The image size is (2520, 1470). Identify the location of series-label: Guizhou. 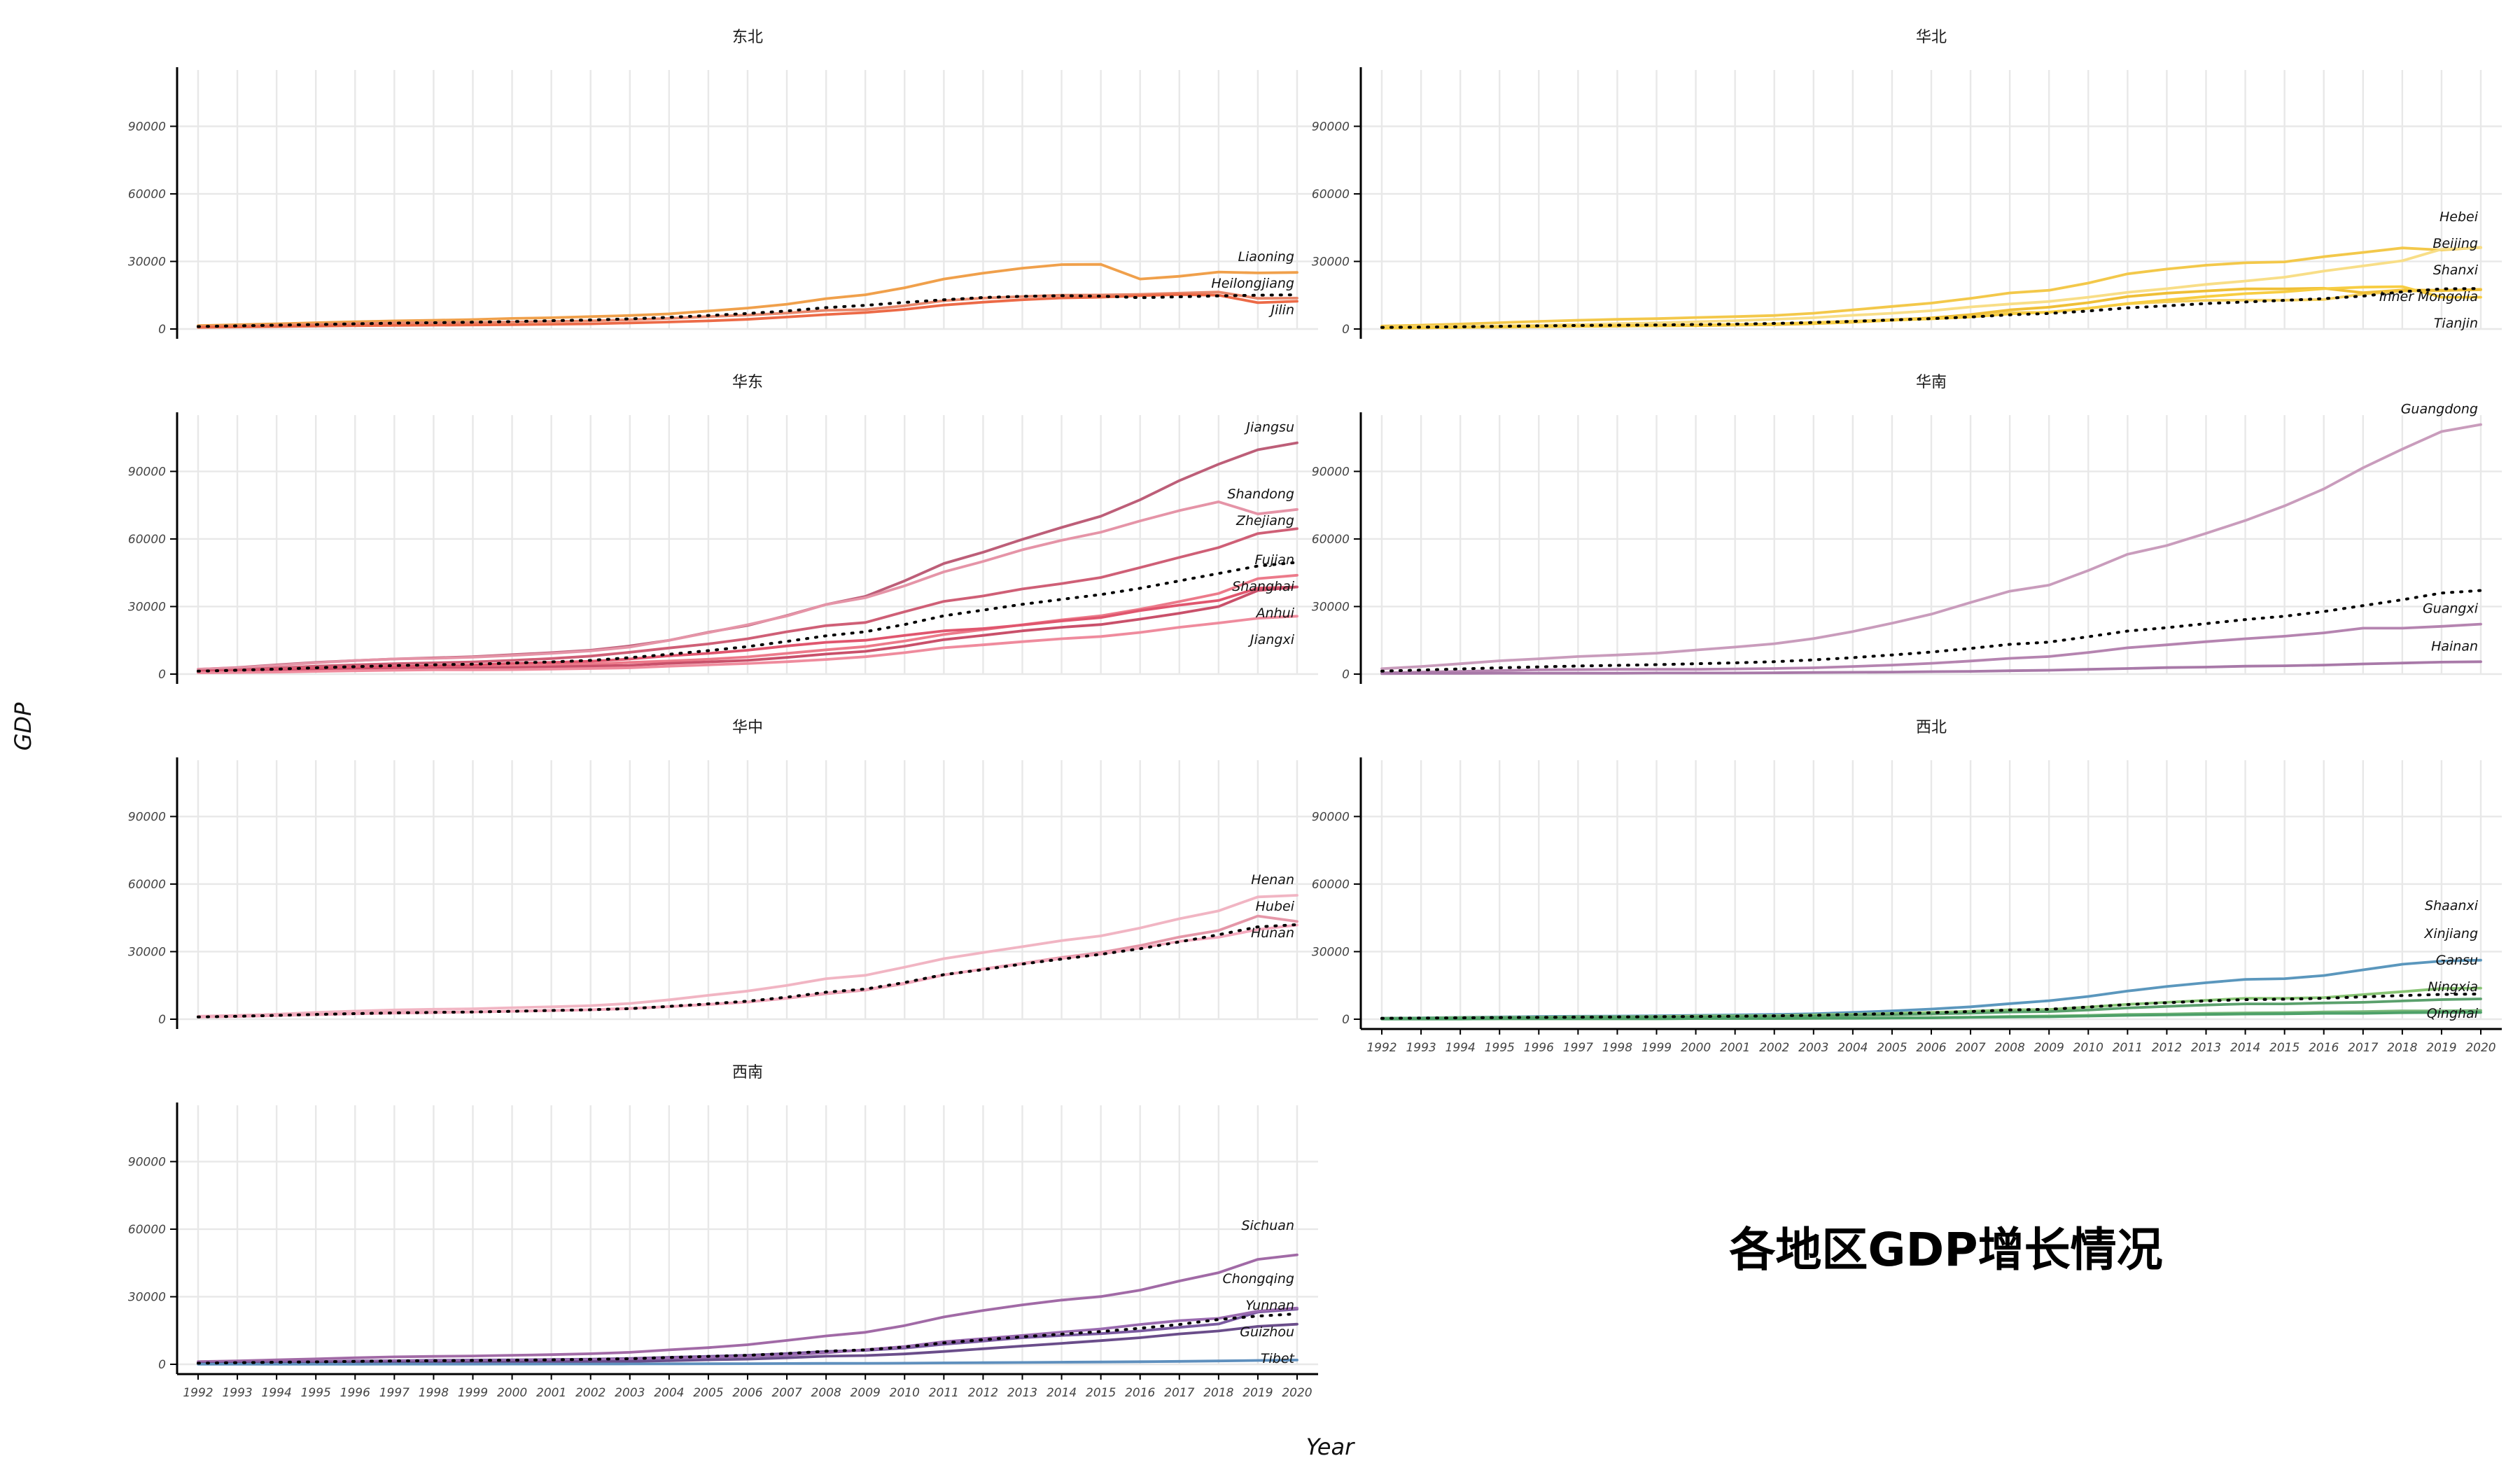
(1267, 1332).